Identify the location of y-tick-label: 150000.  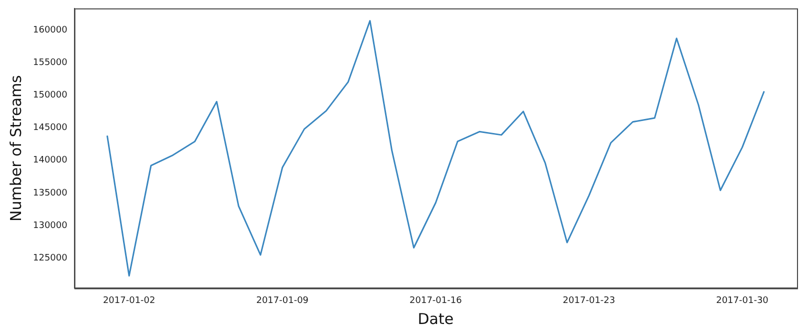
(50, 95).